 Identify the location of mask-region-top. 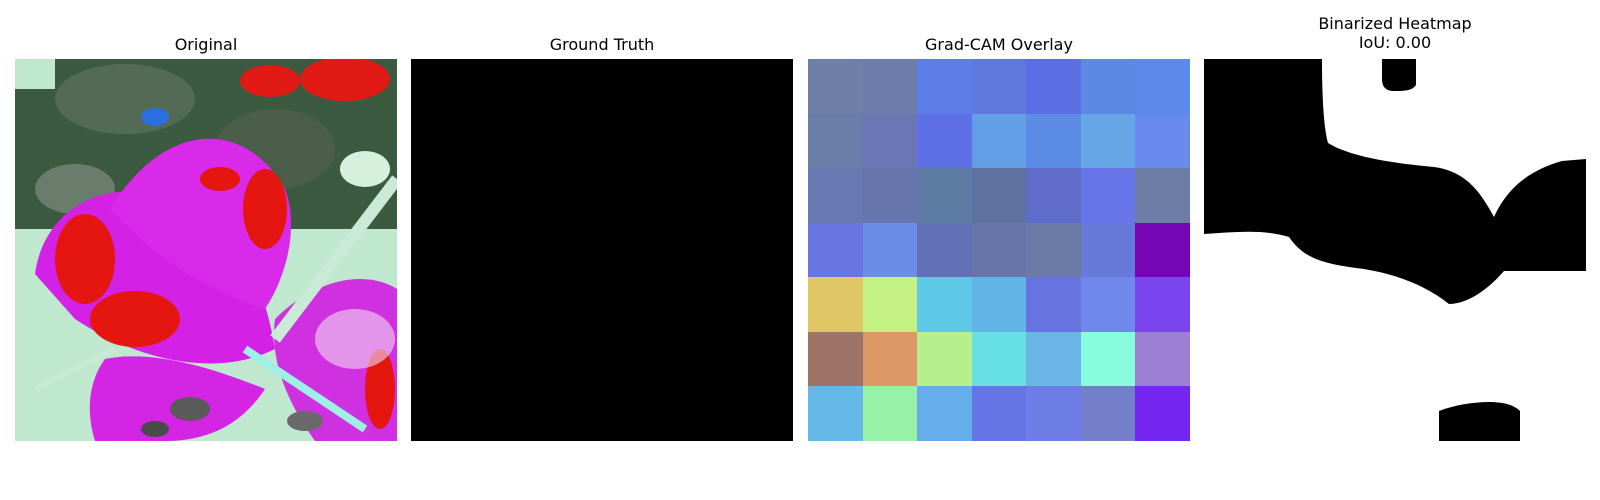
(1399, 75).